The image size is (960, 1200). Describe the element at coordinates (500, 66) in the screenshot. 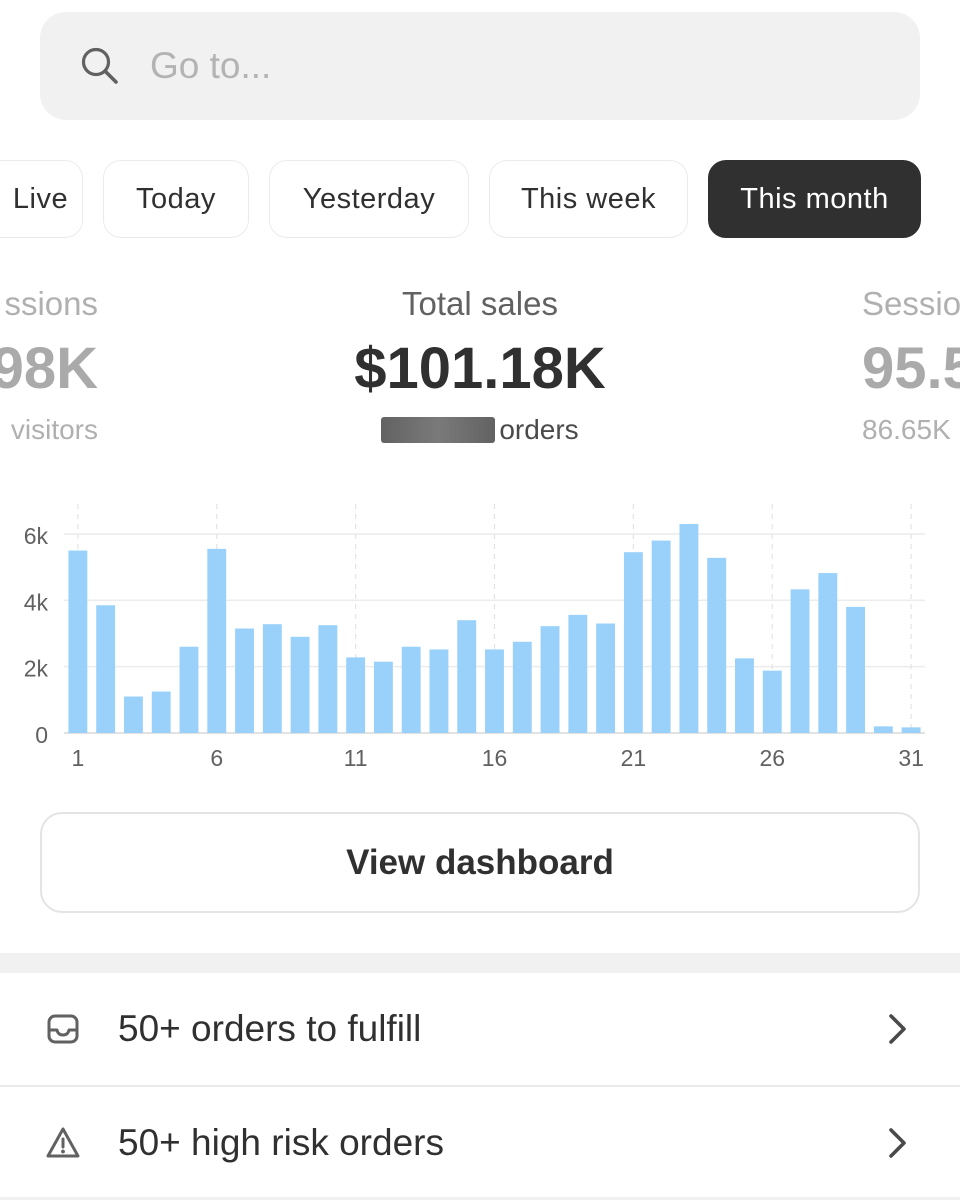

I see `search-input` at that location.